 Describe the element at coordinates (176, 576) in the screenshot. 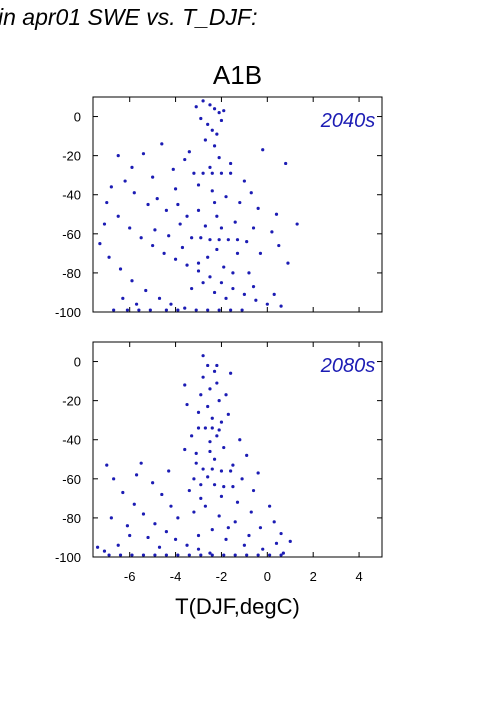

I see `x-tick-label: -4` at that location.